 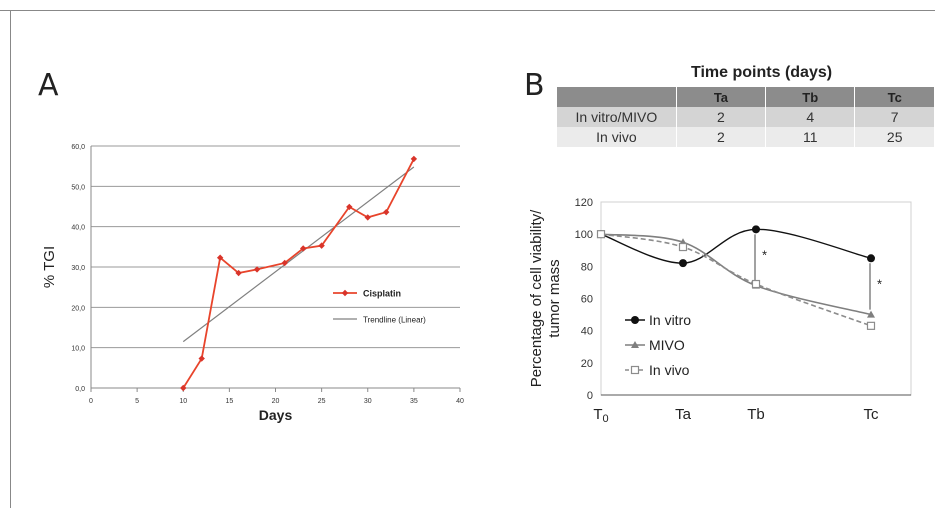 What do you see at coordinates (667, 345) in the screenshot?
I see `legend-label: MIVO` at bounding box center [667, 345].